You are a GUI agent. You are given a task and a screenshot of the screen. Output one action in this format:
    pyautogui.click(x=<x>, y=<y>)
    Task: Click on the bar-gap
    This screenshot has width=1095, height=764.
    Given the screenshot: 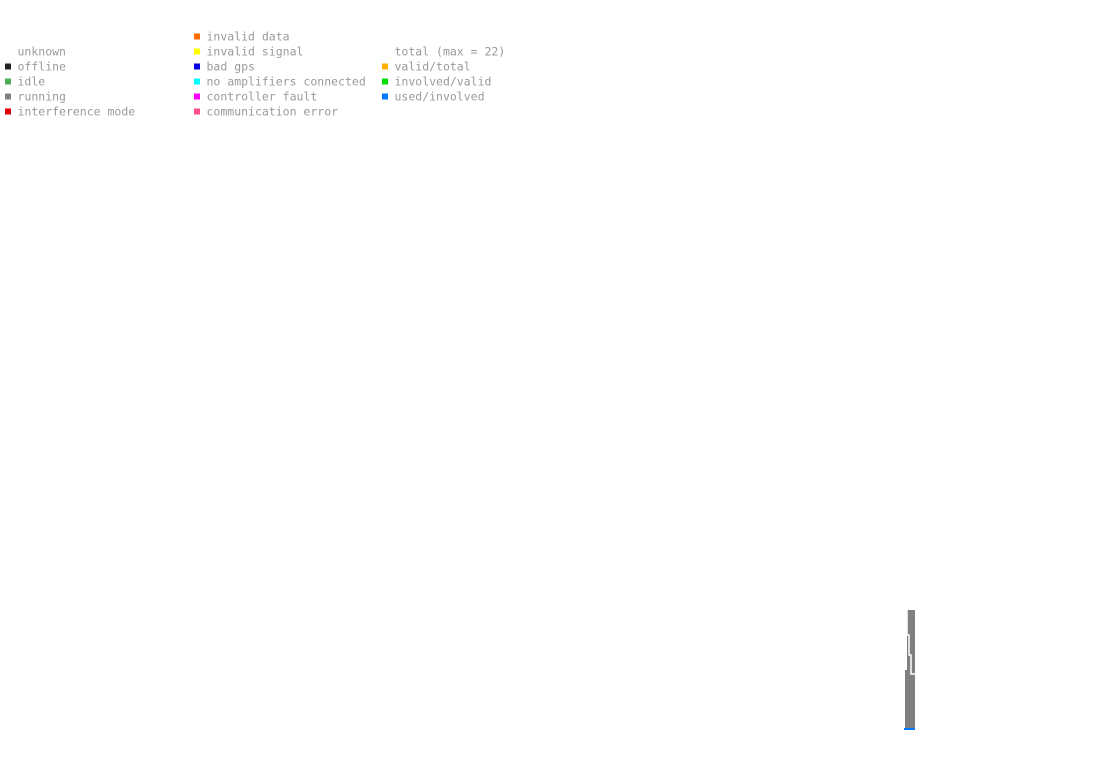 What is the action you would take?
    pyautogui.click(x=906, y=640)
    